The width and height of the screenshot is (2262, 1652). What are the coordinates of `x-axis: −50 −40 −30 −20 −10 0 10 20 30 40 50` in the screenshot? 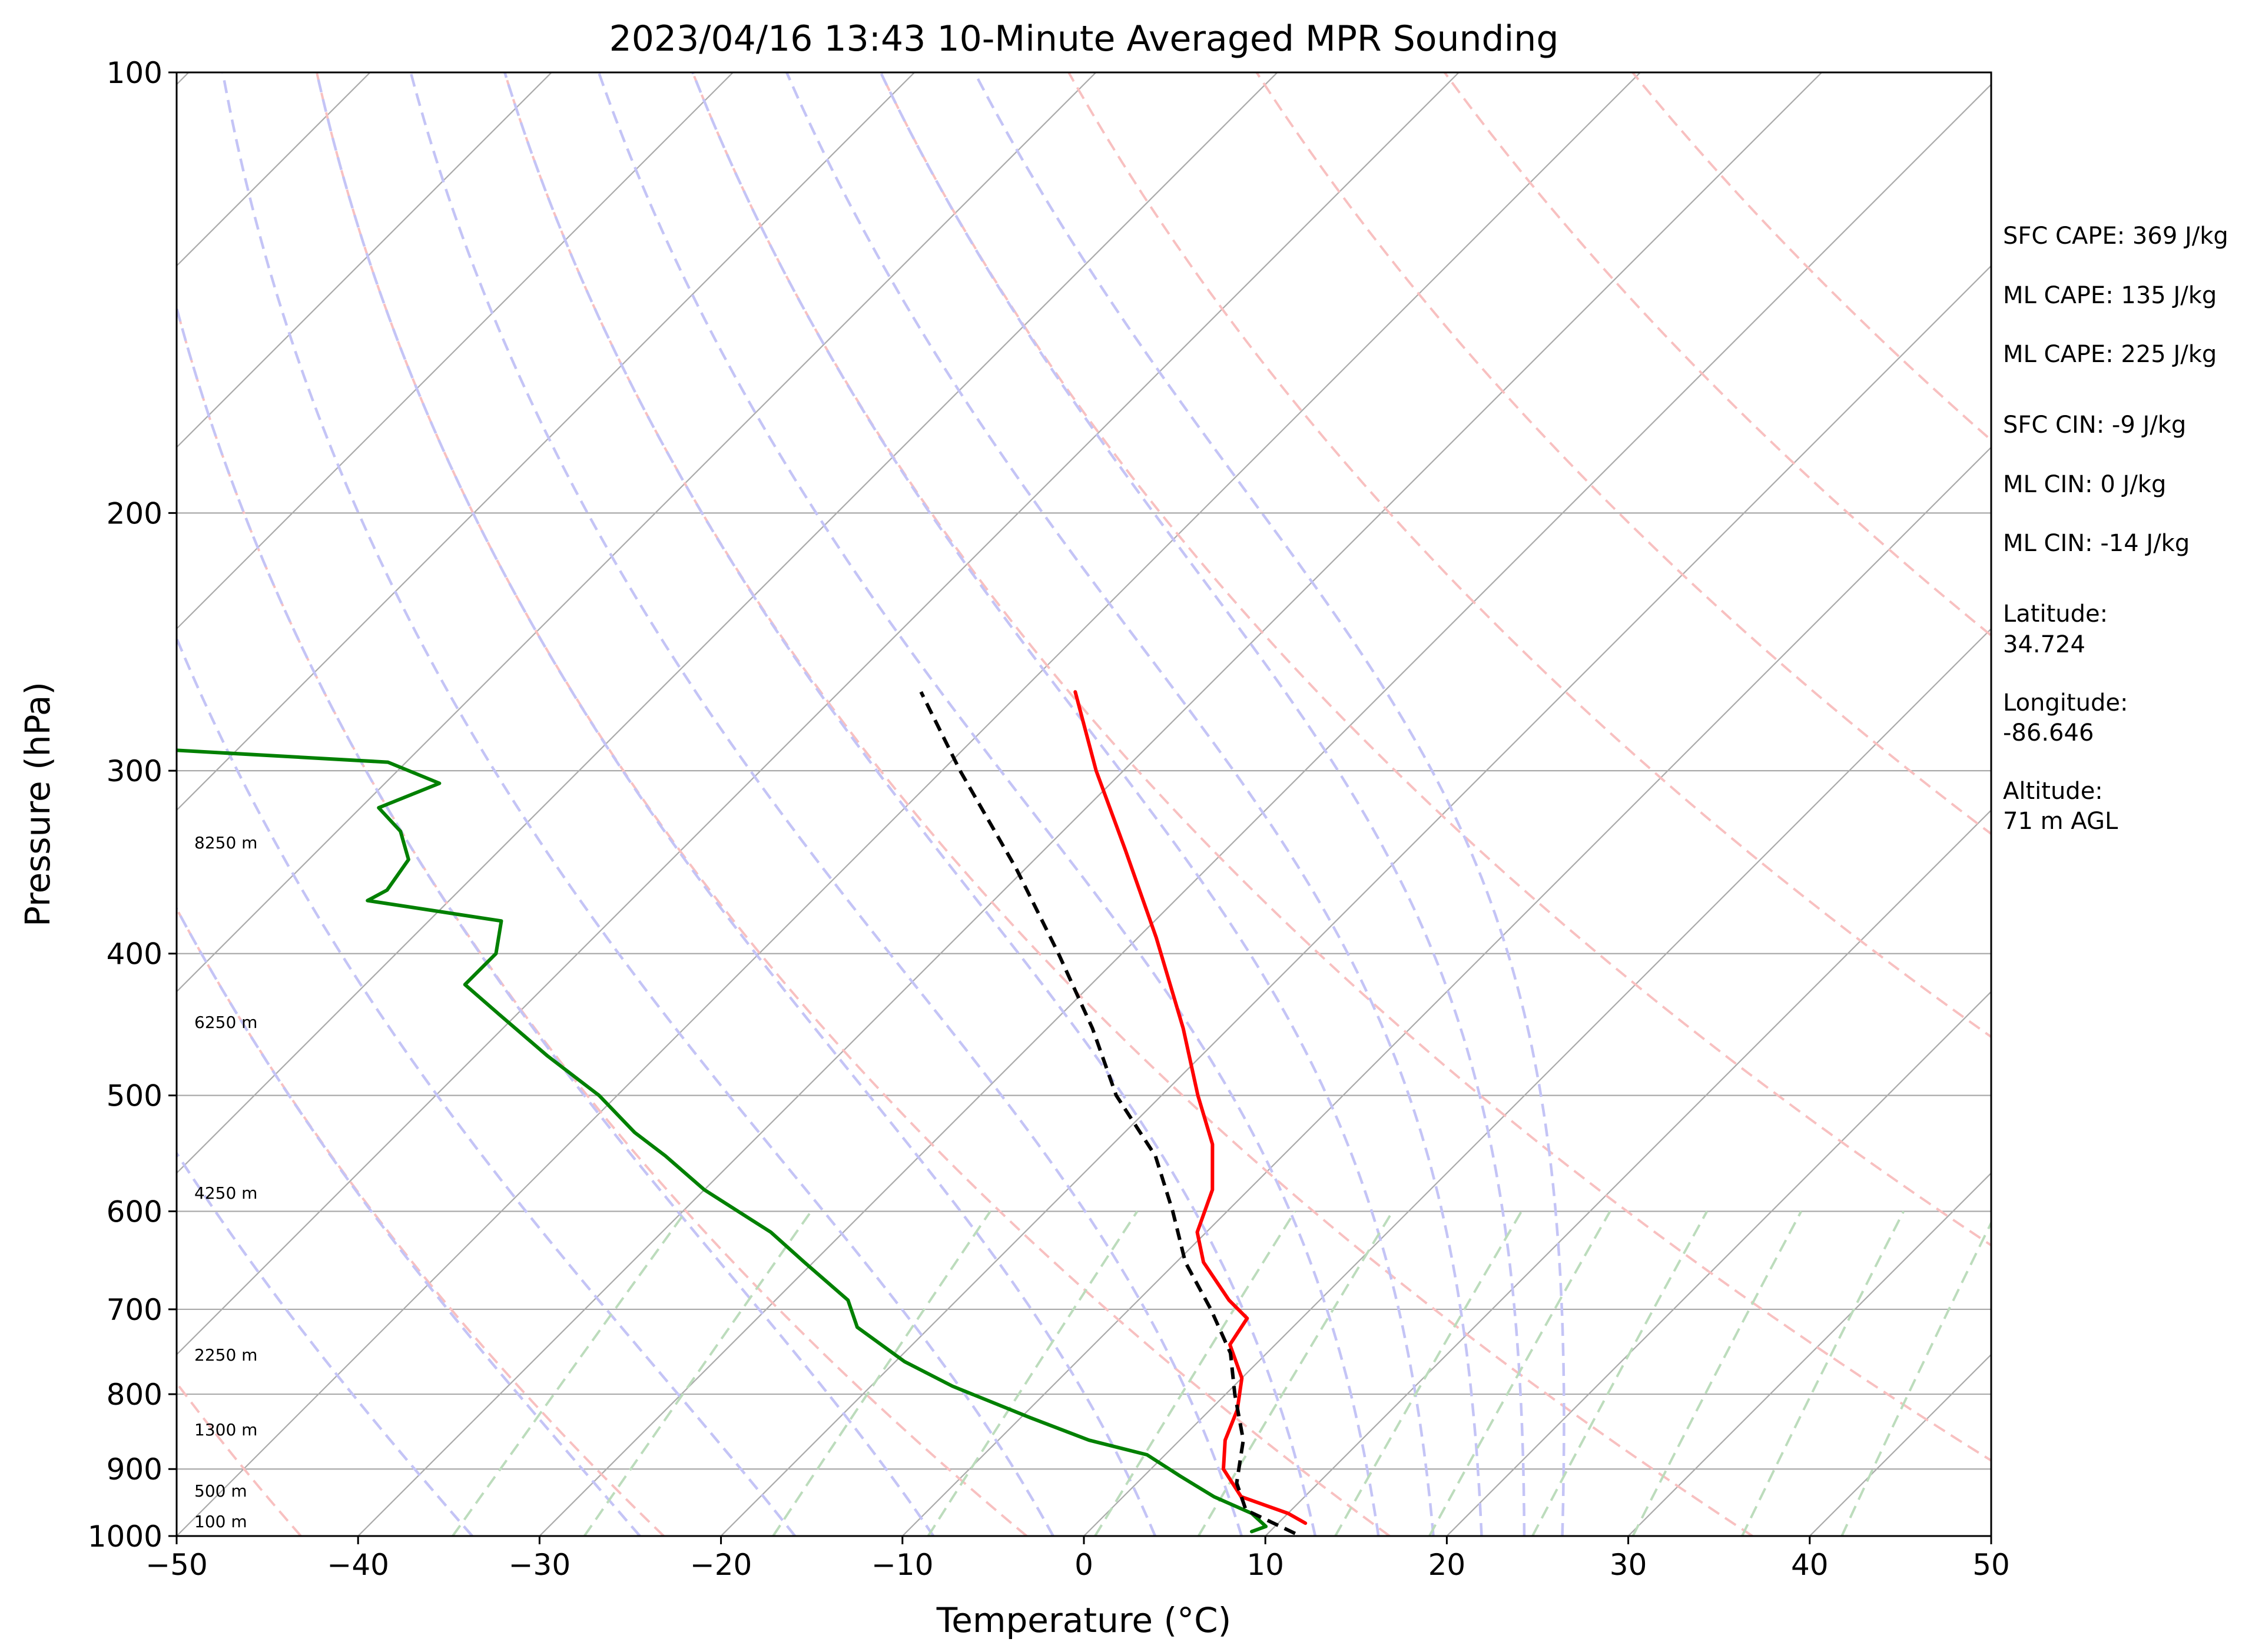 It's located at (1077, 1559).